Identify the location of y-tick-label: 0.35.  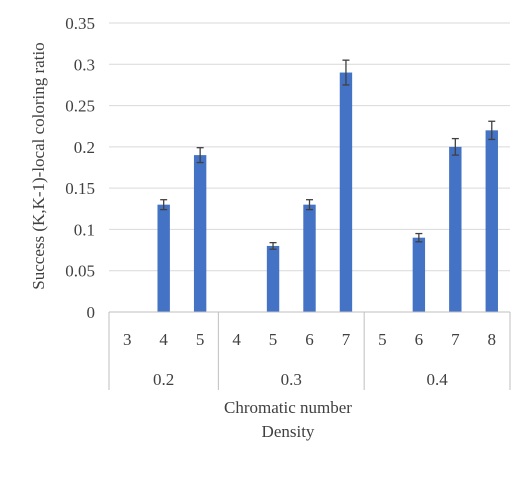
(80, 23).